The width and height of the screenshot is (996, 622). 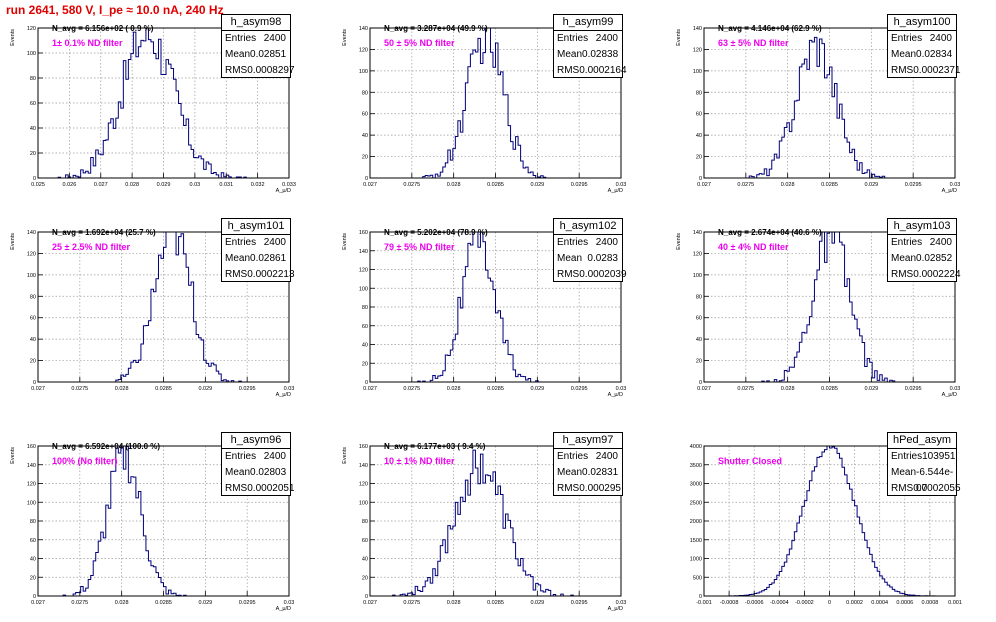 What do you see at coordinates (289, 185) in the screenshot?
I see `x-tick-label: 0.033` at bounding box center [289, 185].